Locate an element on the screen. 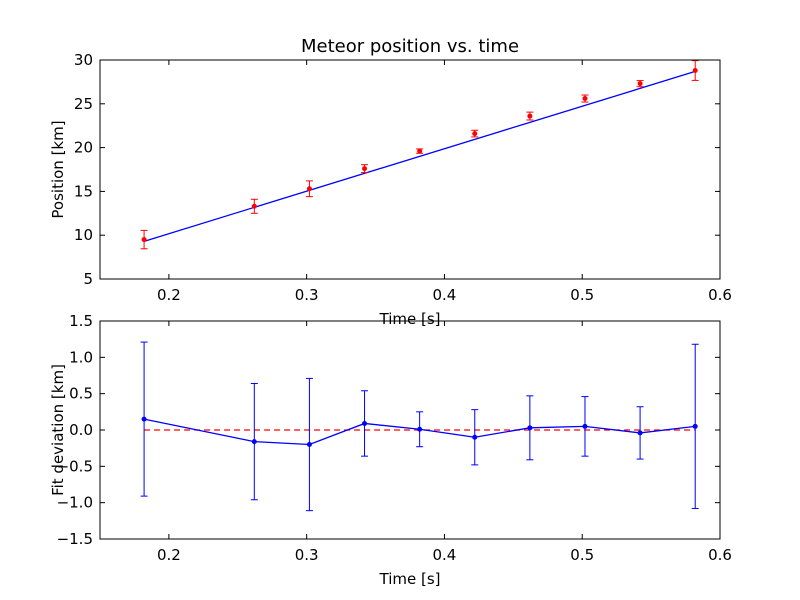 This screenshot has height=600, width=800. y-axis-label: Fit deviation [km] is located at coordinates (58, 430).